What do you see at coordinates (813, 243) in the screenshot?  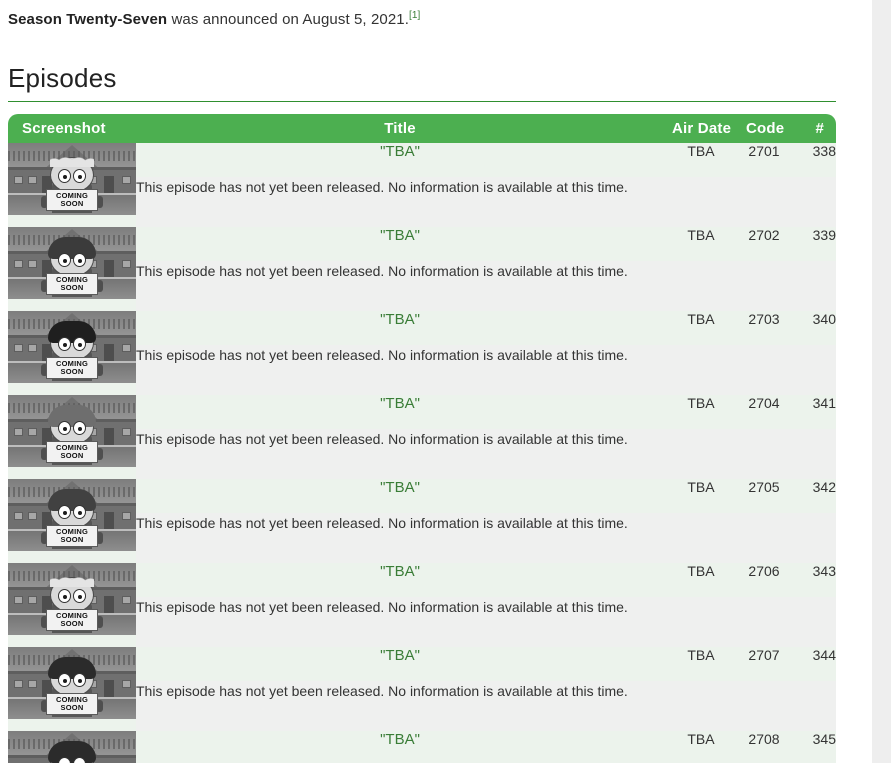 I see `episode-number: 339` at bounding box center [813, 243].